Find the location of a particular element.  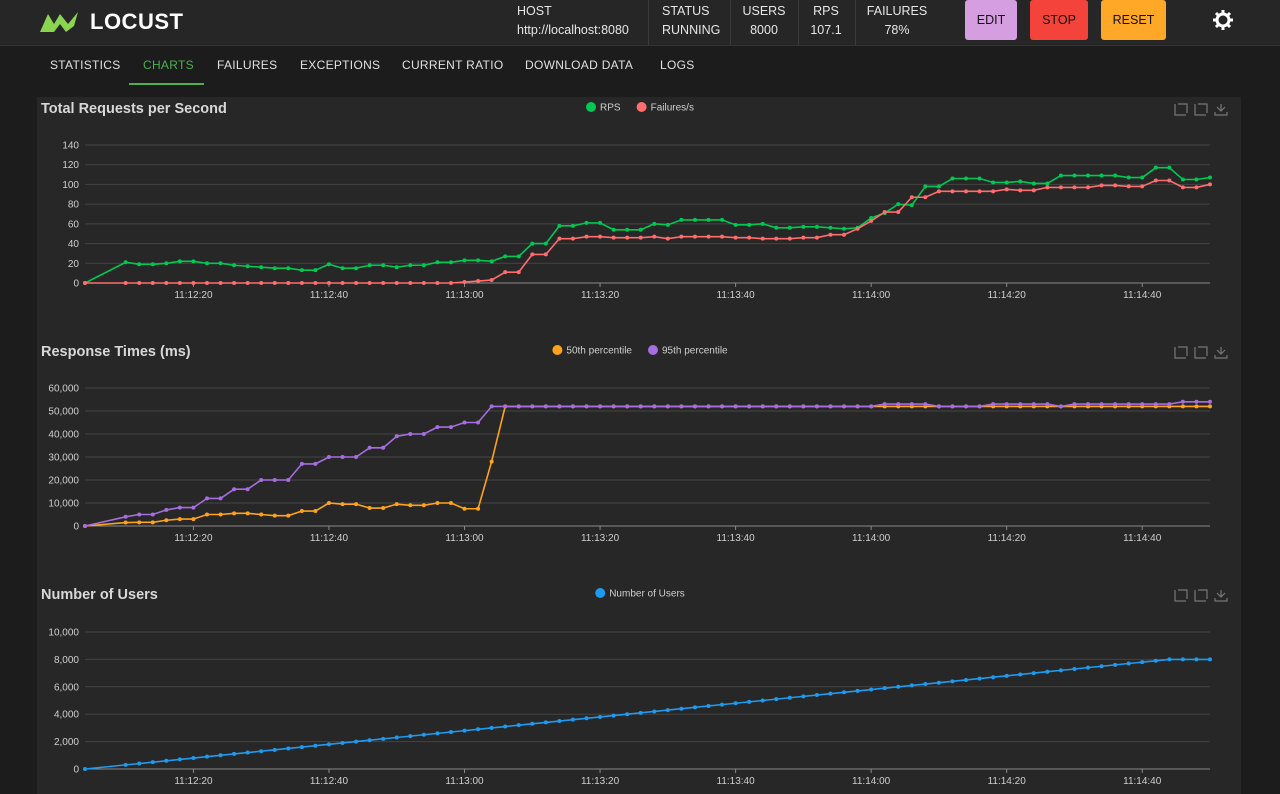

tab: DOWNLOAD DATA is located at coordinates (579, 65).